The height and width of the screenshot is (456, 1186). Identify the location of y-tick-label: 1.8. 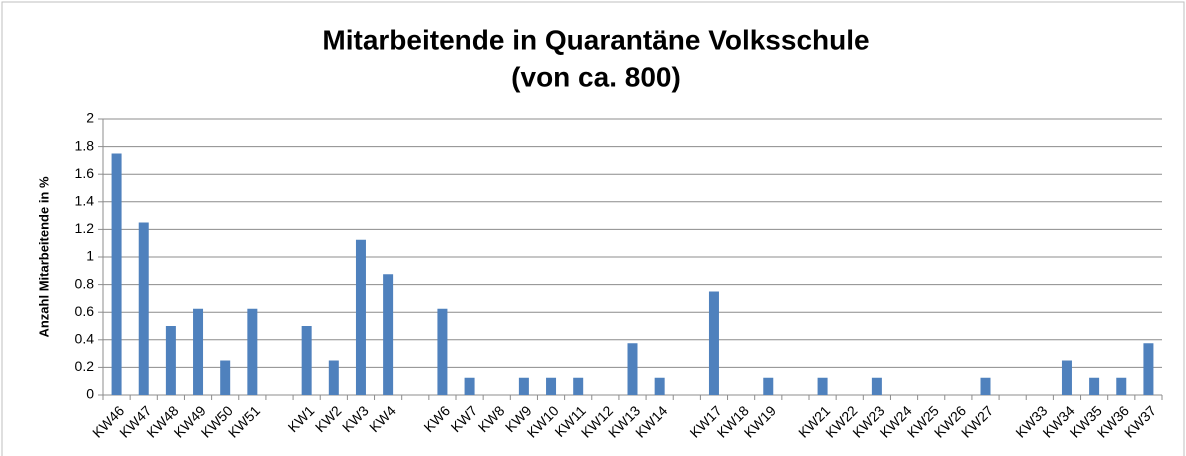
(85, 145).